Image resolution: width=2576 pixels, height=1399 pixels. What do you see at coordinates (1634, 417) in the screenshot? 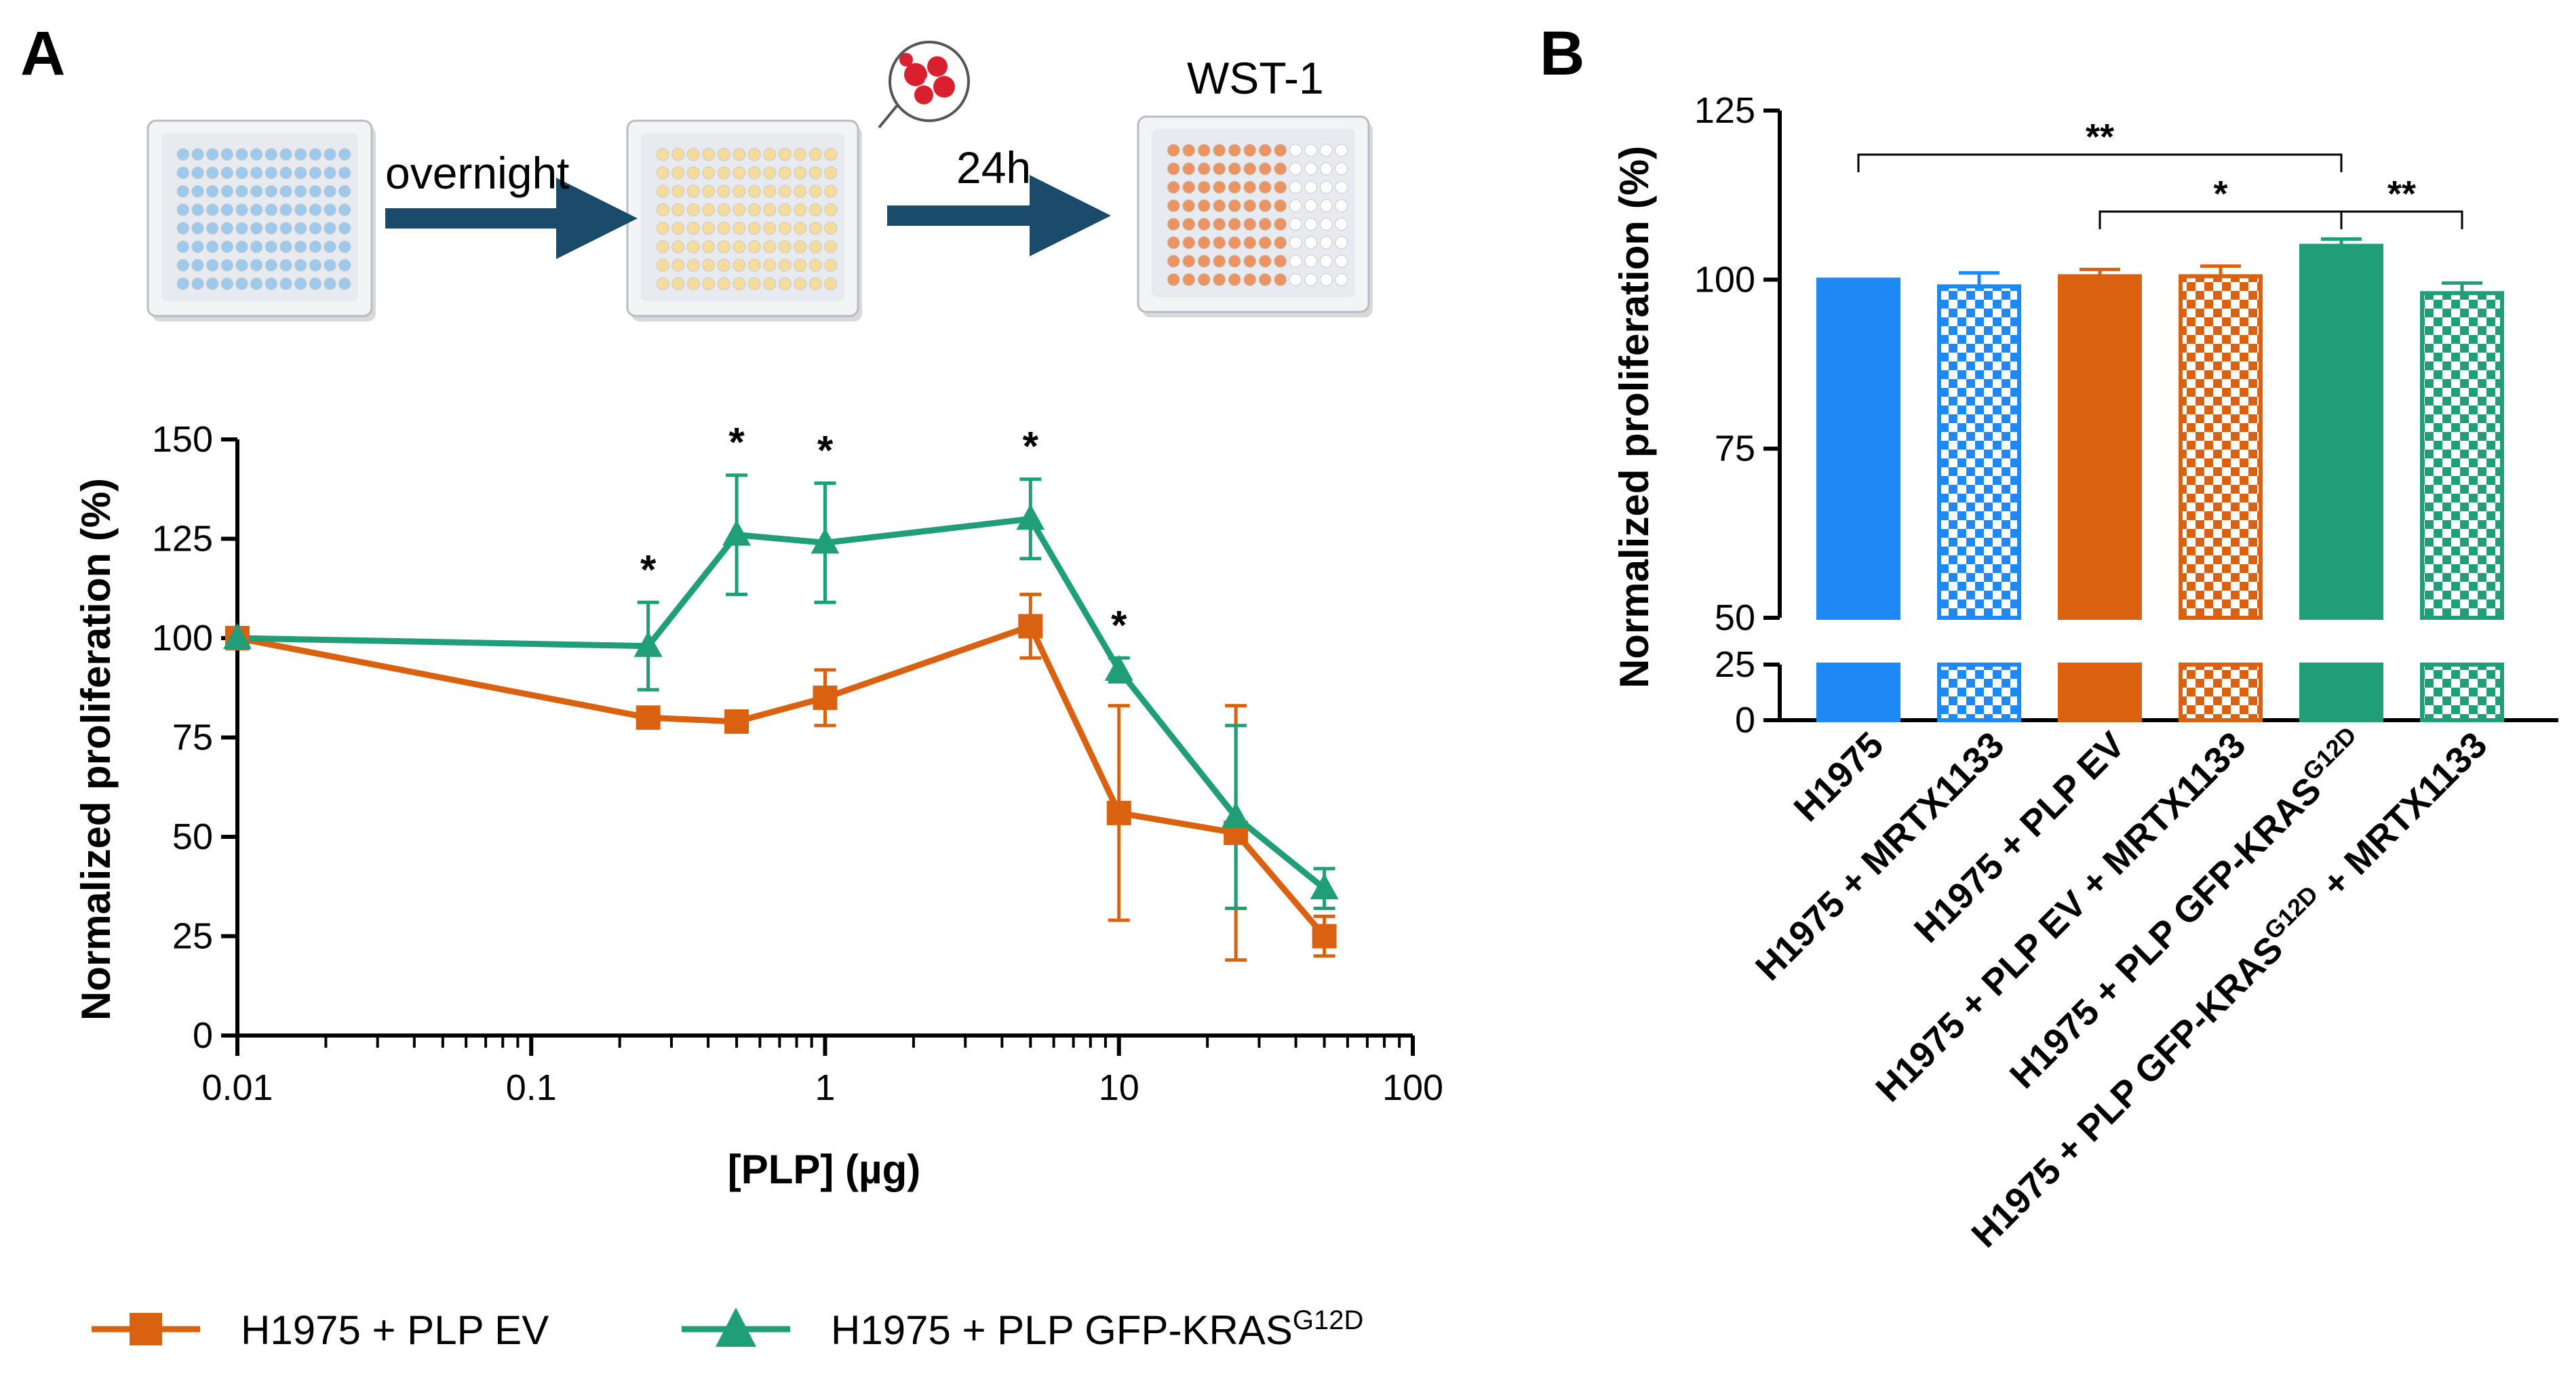
I see `chart-b-ylabel: Normalized proliferation (%)` at bounding box center [1634, 417].